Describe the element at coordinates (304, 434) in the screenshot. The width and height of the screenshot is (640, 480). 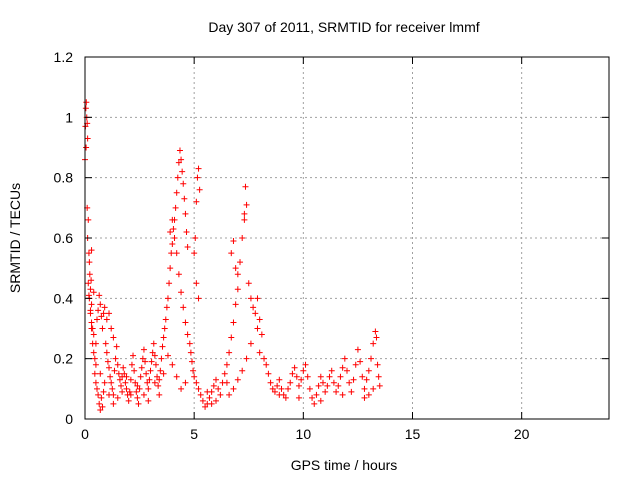
I see `x-tick-label: 10` at that location.